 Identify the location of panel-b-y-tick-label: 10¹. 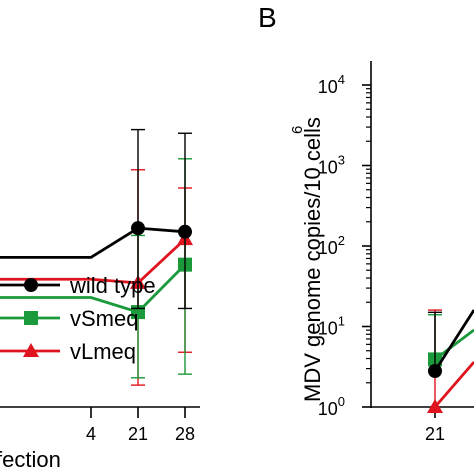
(331, 326).